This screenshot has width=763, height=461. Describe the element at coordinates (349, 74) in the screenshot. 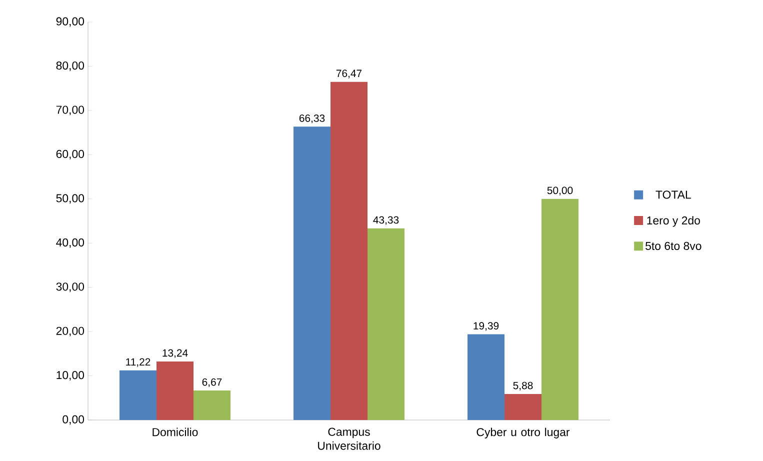

I see `data-label: 76,47` at that location.